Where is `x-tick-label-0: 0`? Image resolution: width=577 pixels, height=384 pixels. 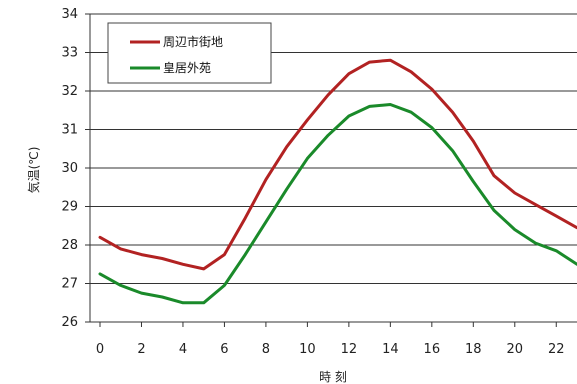
x-tick-label-0: 0 is located at coordinates (100, 349).